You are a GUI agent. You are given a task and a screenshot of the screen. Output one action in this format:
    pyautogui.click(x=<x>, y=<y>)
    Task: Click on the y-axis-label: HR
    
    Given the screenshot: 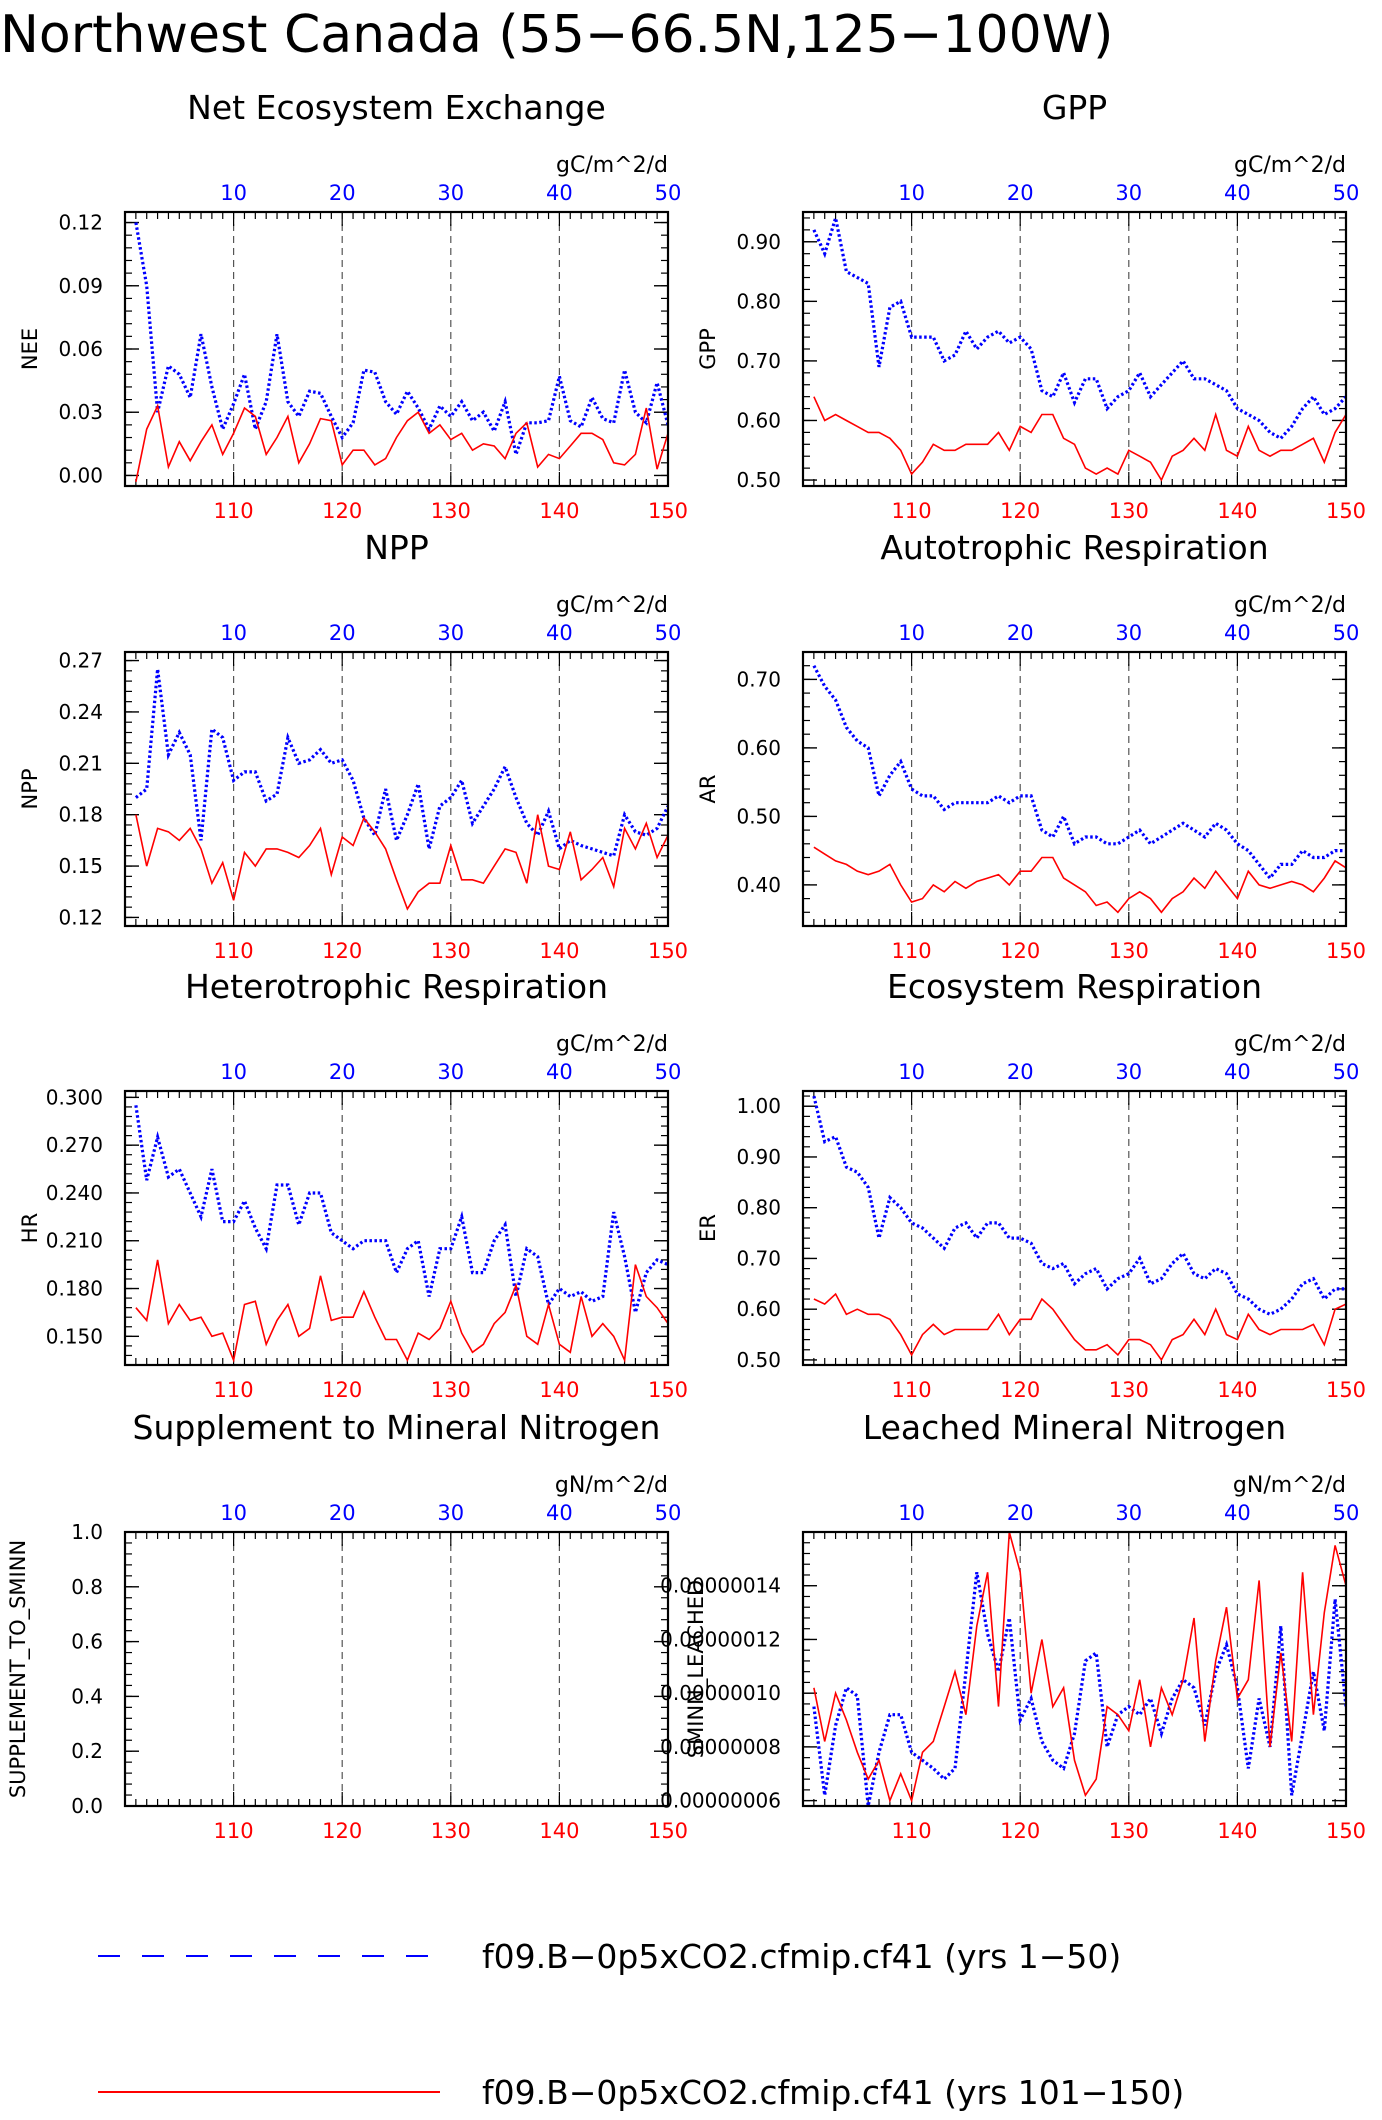 What is the action you would take?
    pyautogui.click(x=30, y=1228)
    